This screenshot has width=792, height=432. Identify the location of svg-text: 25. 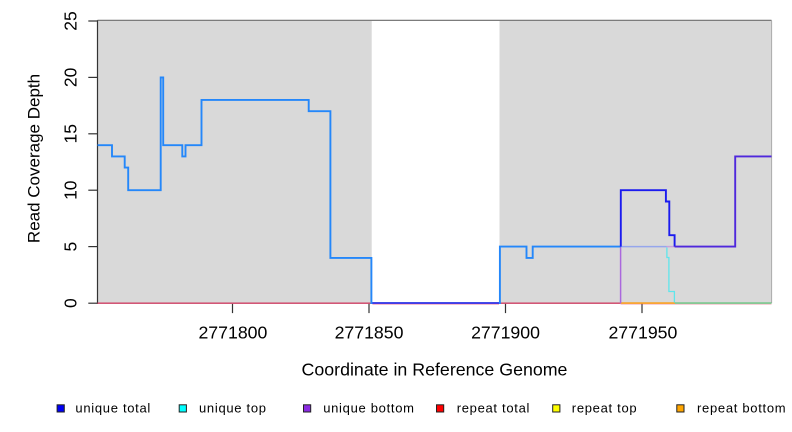
(70, 20).